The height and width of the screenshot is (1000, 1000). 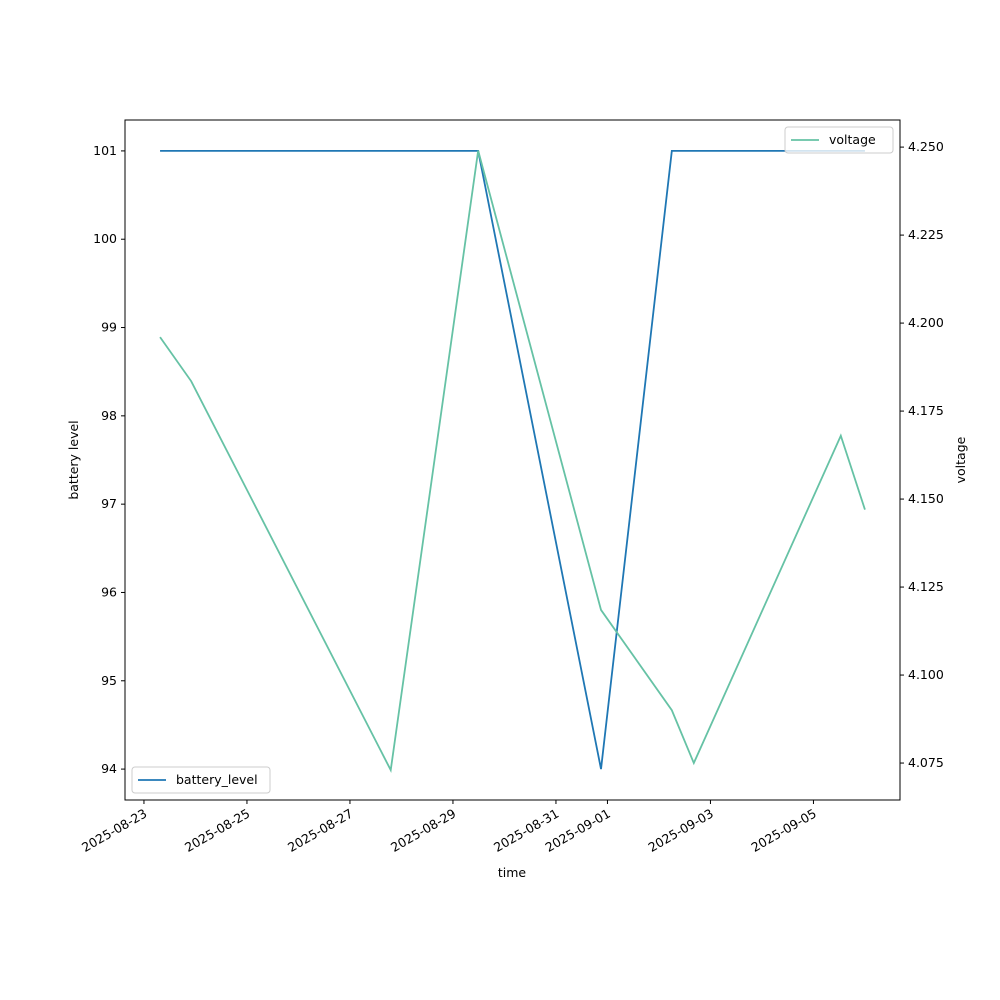 I want to click on y2-tick-label: 4.150, so click(x=926, y=498).